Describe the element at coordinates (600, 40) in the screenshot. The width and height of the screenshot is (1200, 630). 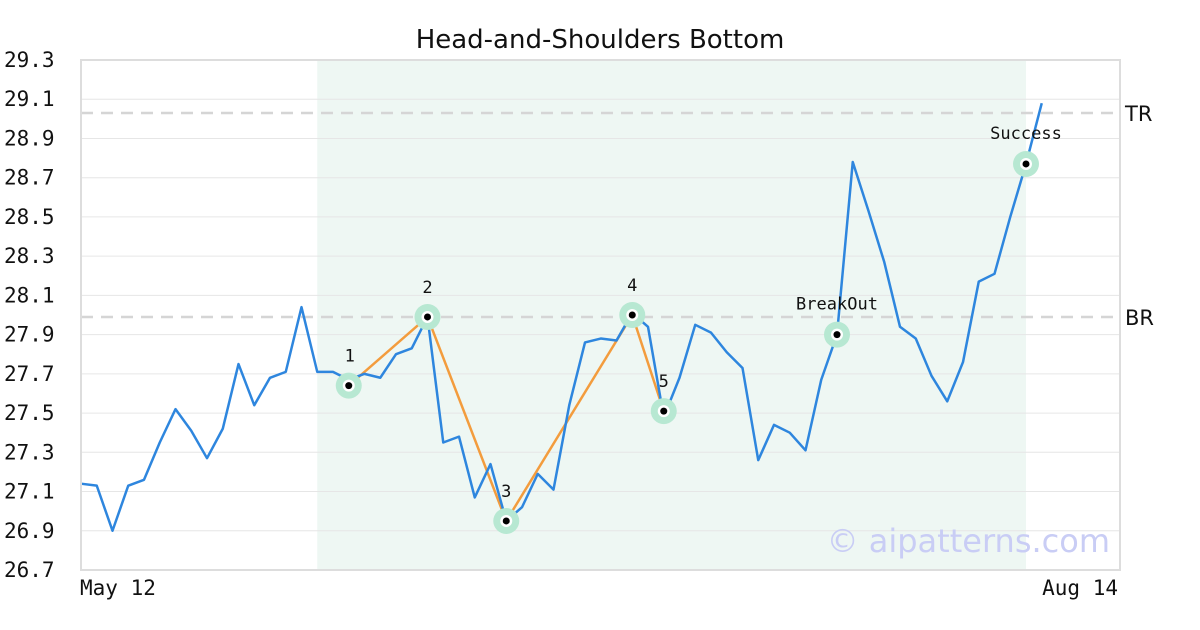
I see `chart-title: Head-and-Shoulders Bottom` at that location.